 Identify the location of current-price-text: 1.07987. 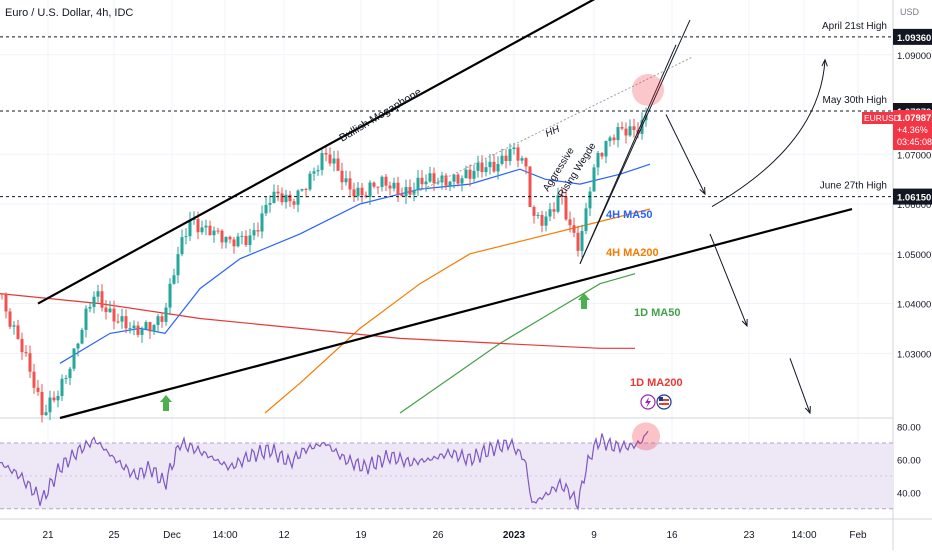
(914, 118).